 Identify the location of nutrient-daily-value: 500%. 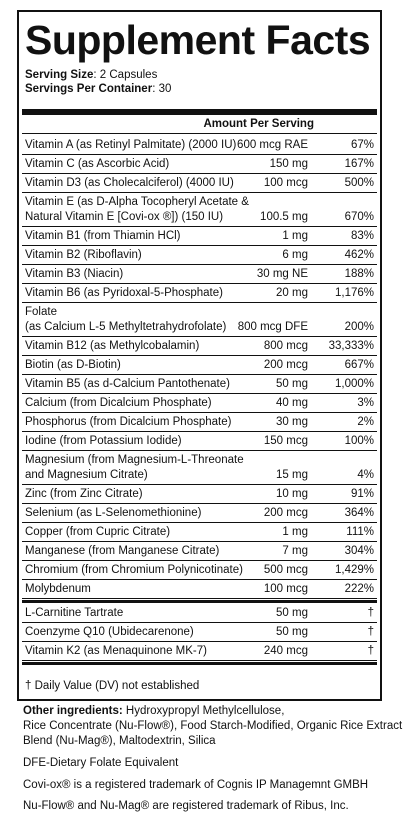
(359, 183).